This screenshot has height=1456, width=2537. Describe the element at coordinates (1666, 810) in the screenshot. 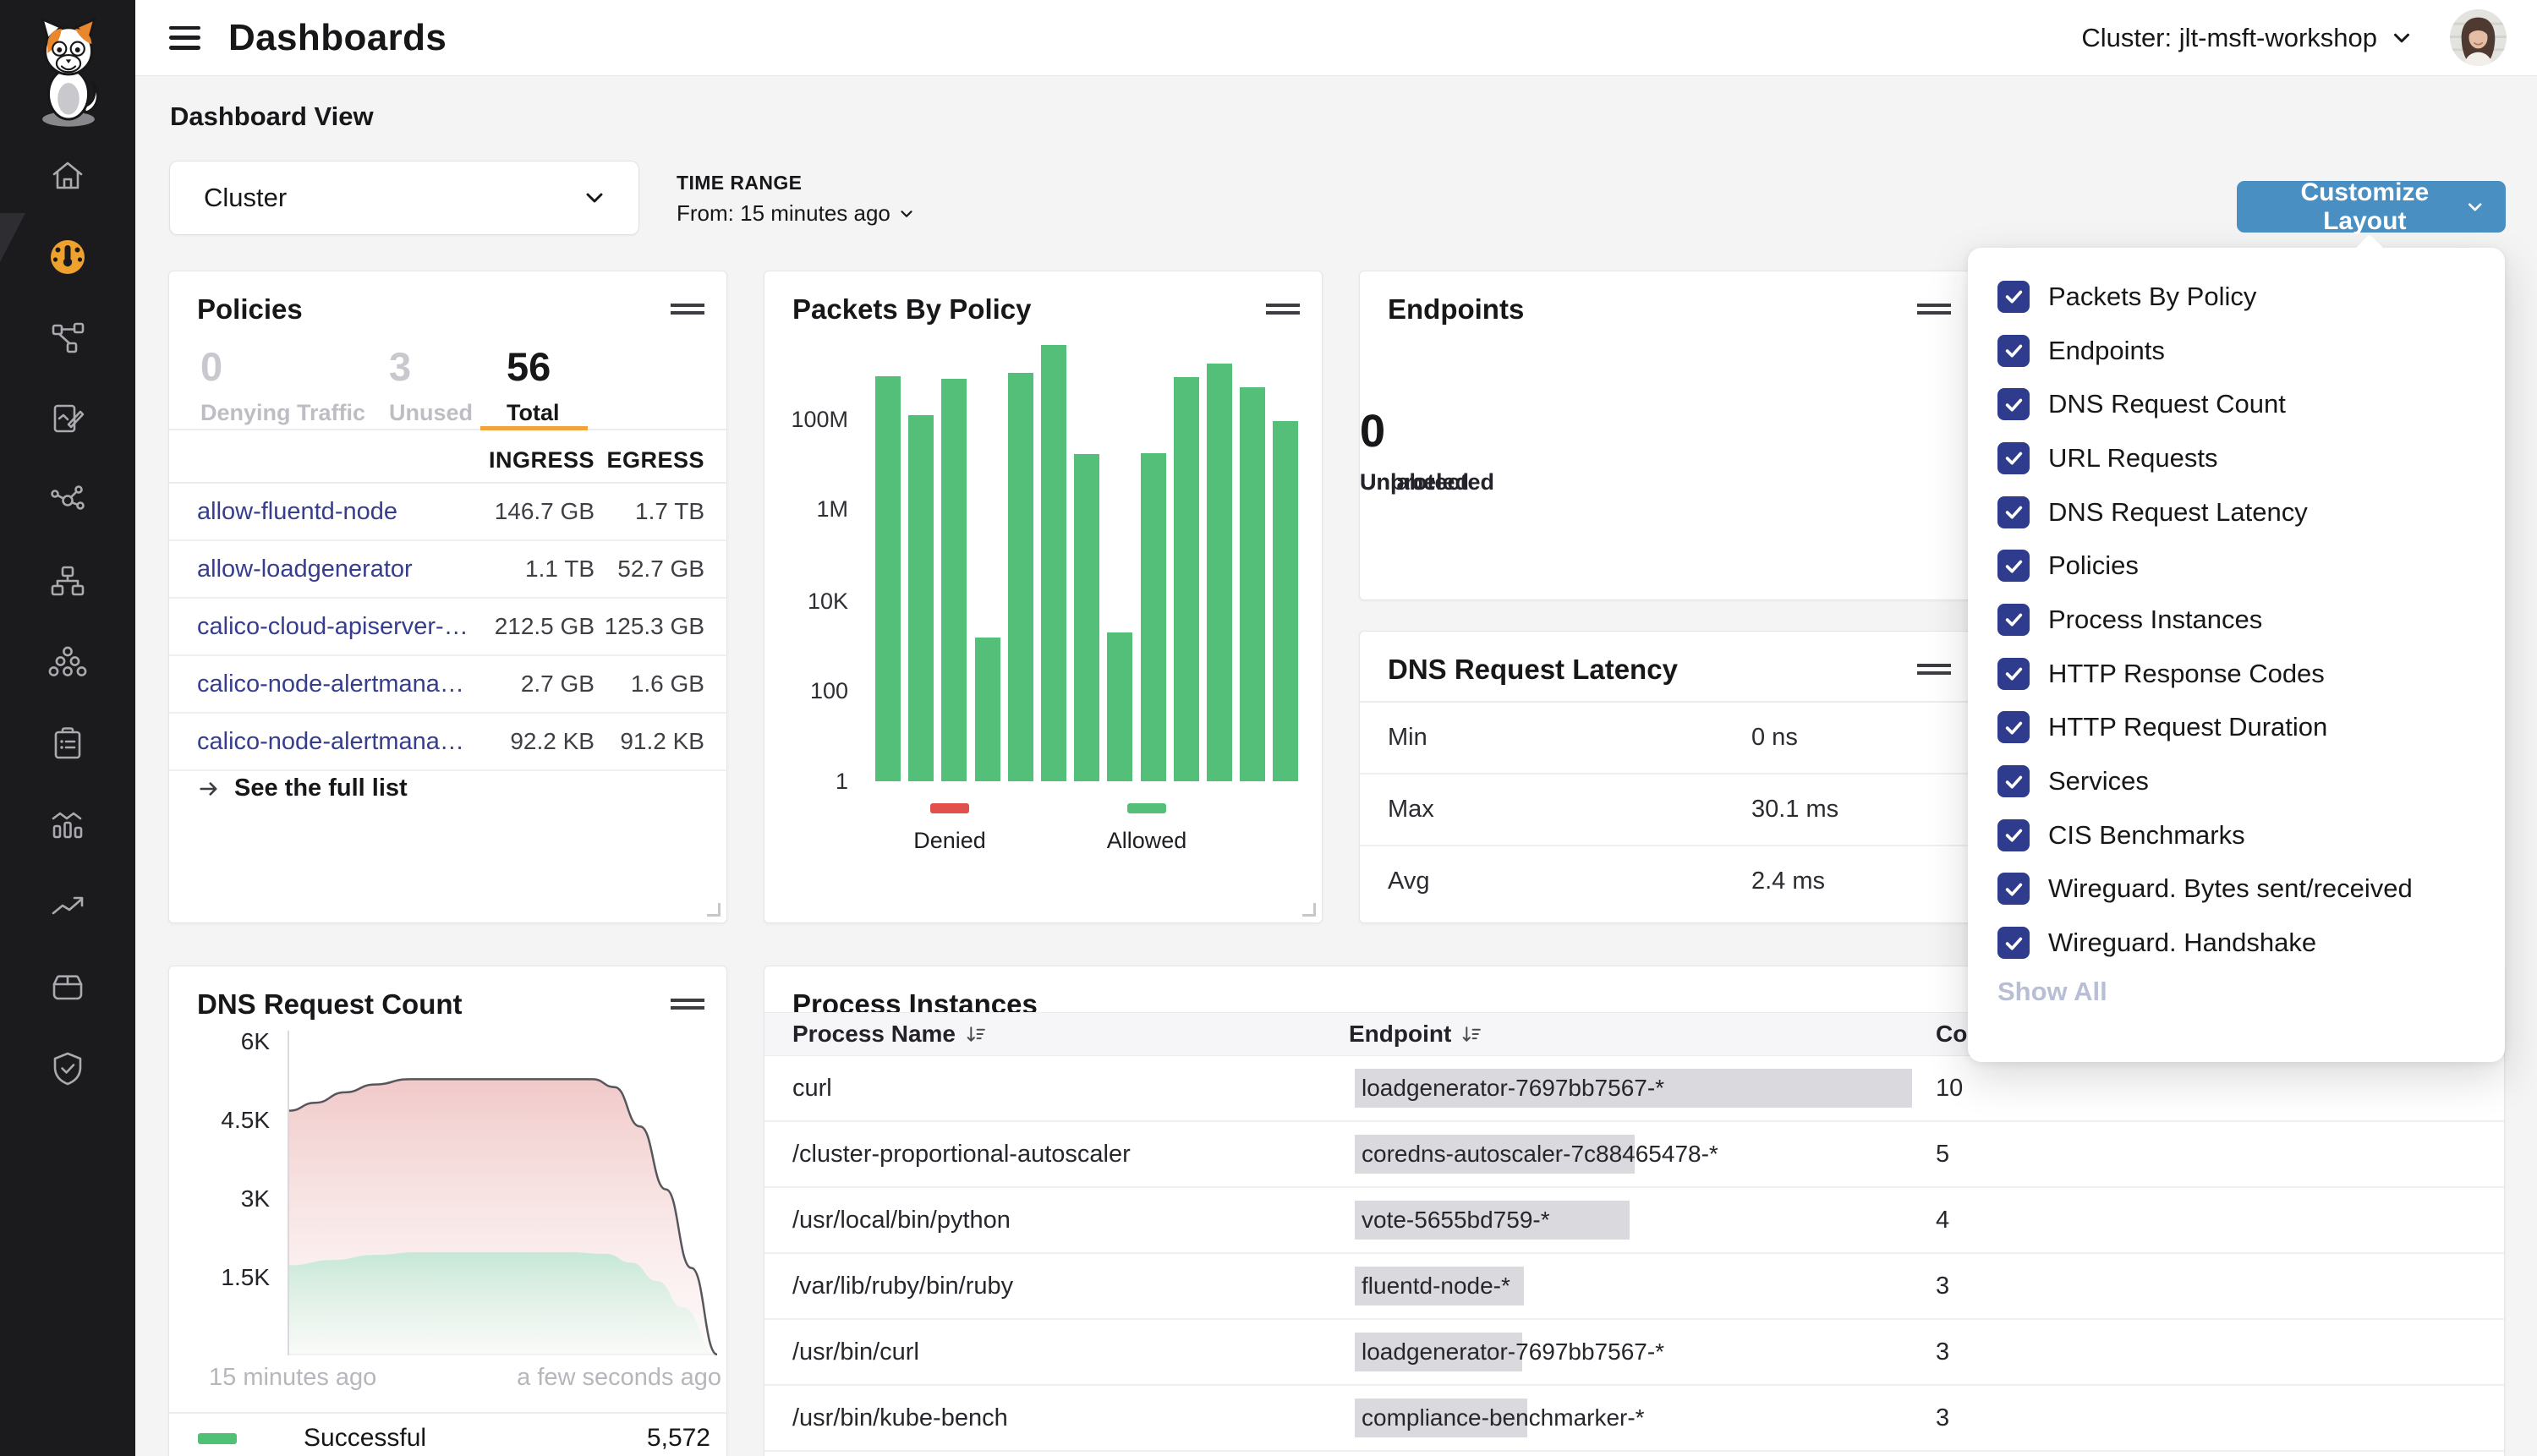

I see `latency-row: Max 30.1 ms` at that location.